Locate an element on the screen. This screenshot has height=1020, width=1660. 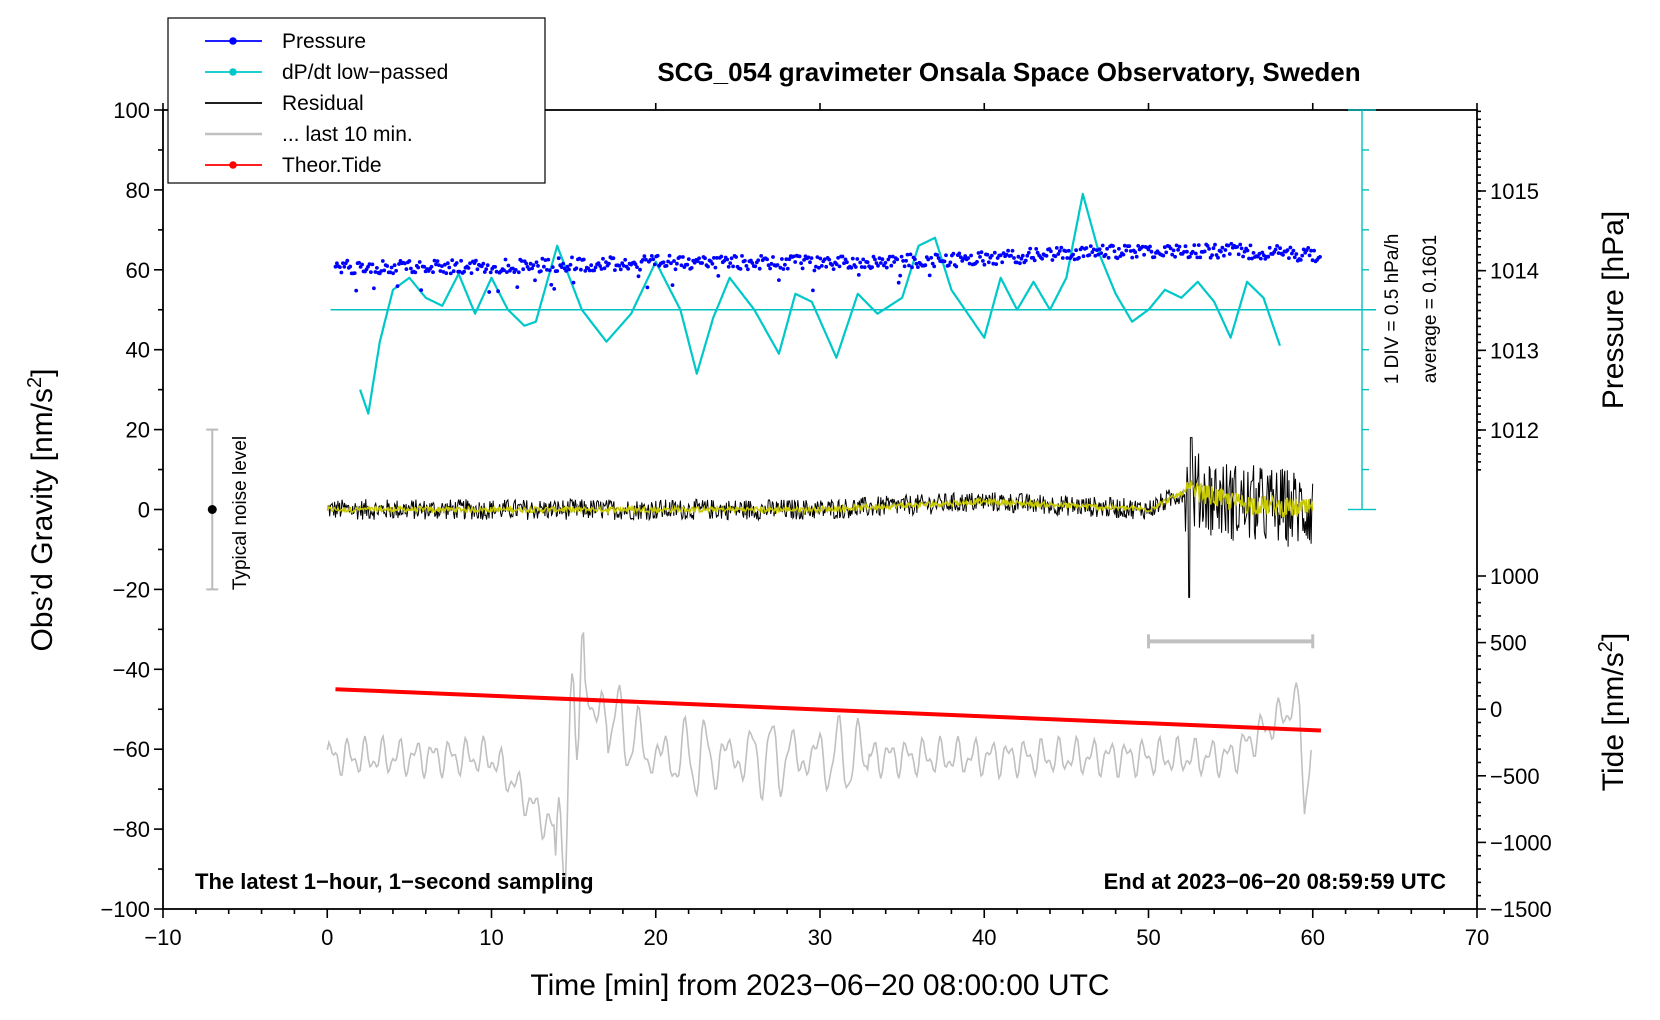
y-tick-label: 100 is located at coordinates (131, 110).